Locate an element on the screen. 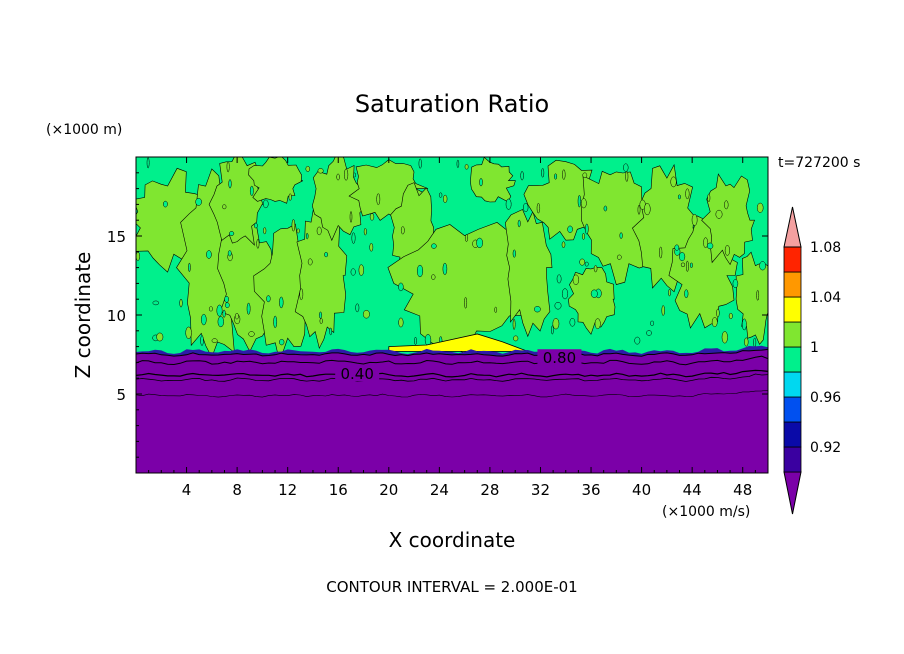  x-tick-label: 48 is located at coordinates (742, 490).